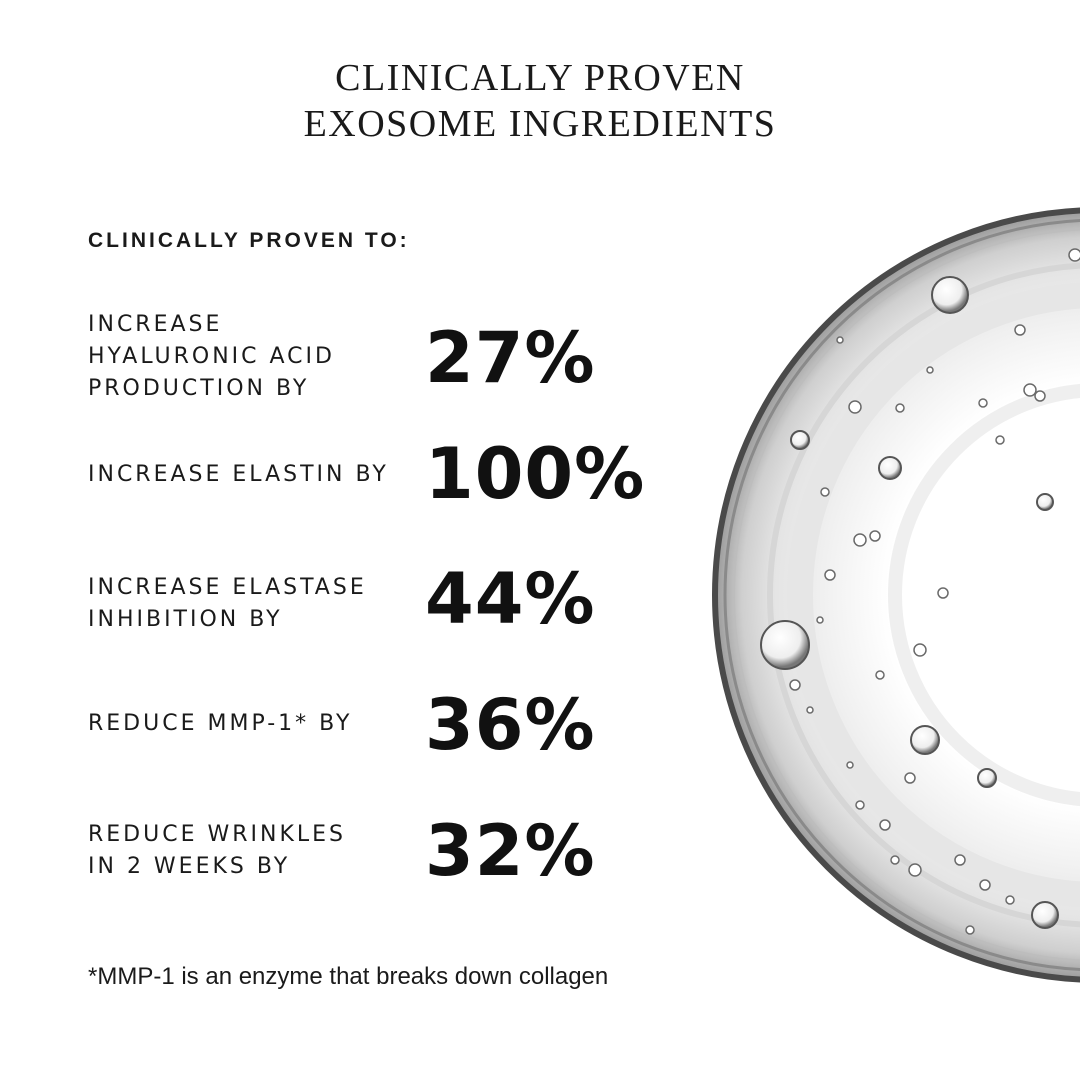 This screenshot has width=1080, height=1080. I want to click on stat-label-hyaluronic: INCREASE HYALURONIC ACID PRODUCTION BY, so click(211, 356).